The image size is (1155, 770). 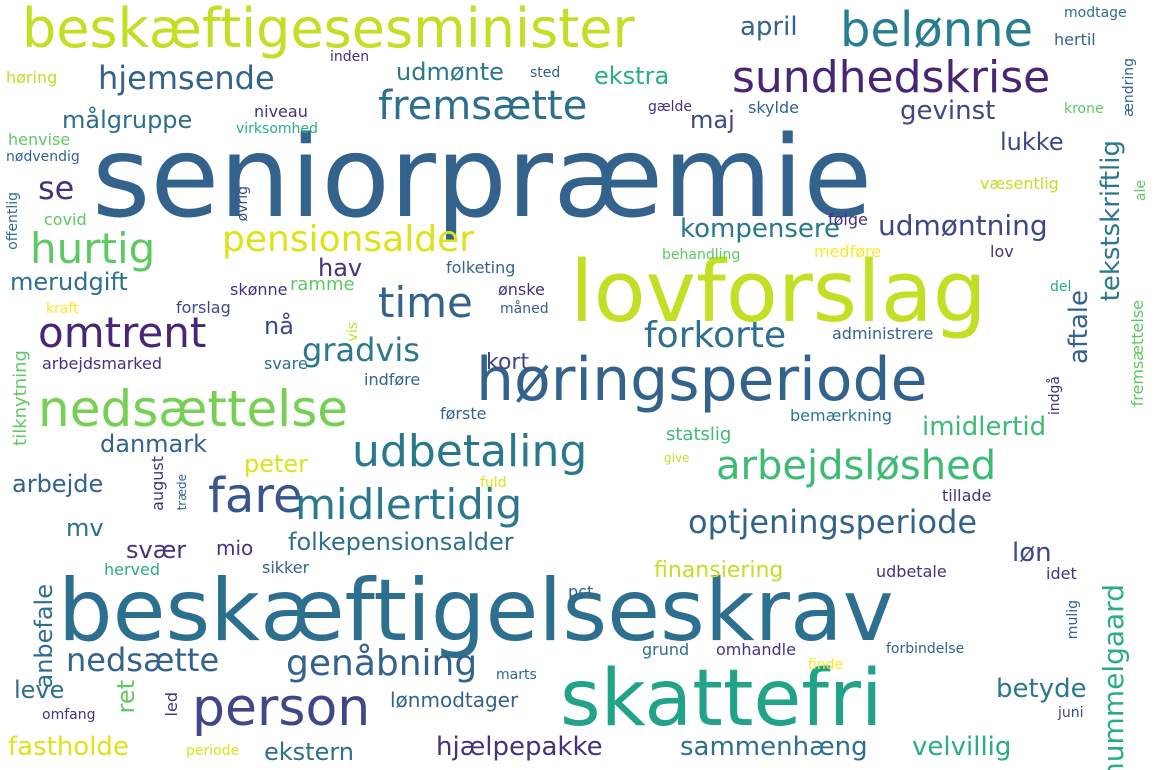 What do you see at coordinates (392, 379) in the screenshot?
I see `word-indfoere: indføre` at bounding box center [392, 379].